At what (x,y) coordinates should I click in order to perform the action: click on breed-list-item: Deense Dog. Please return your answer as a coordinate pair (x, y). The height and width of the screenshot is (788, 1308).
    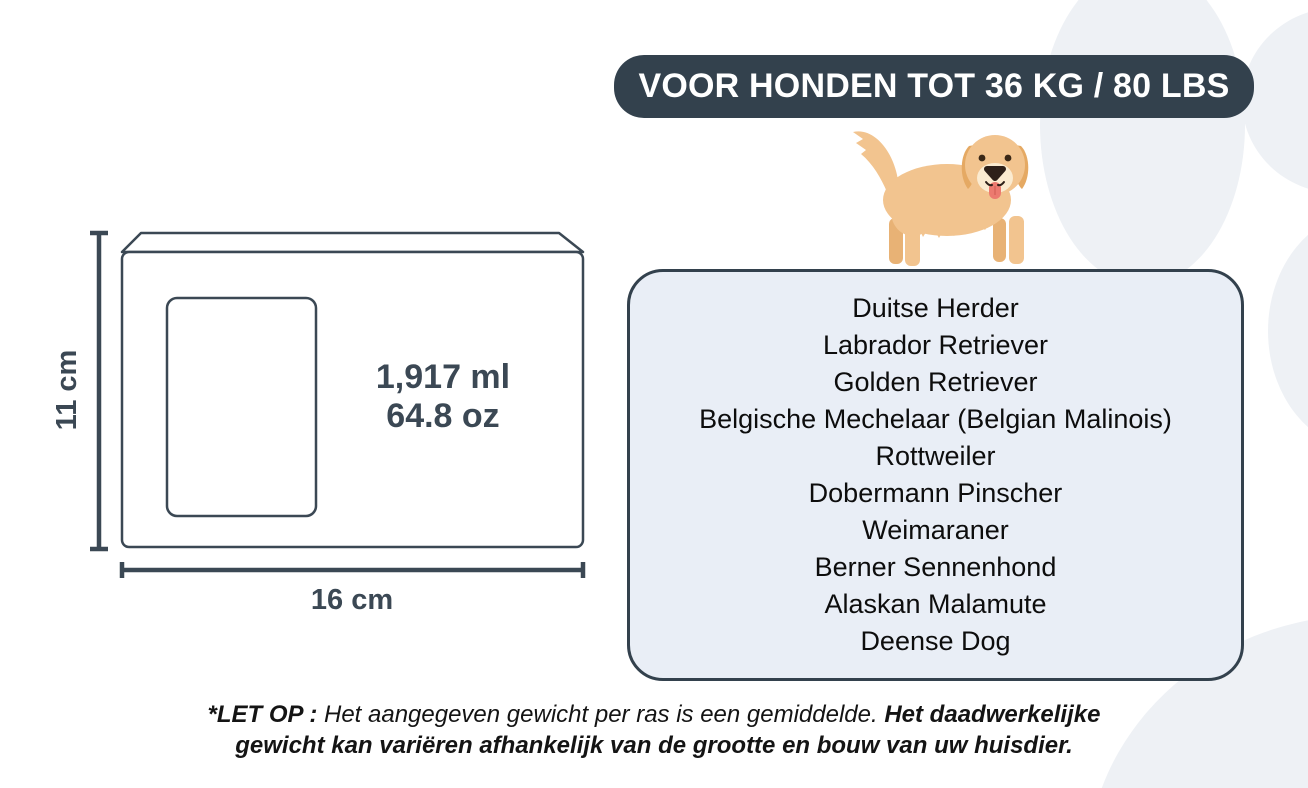
    Looking at the image, I should click on (935, 641).